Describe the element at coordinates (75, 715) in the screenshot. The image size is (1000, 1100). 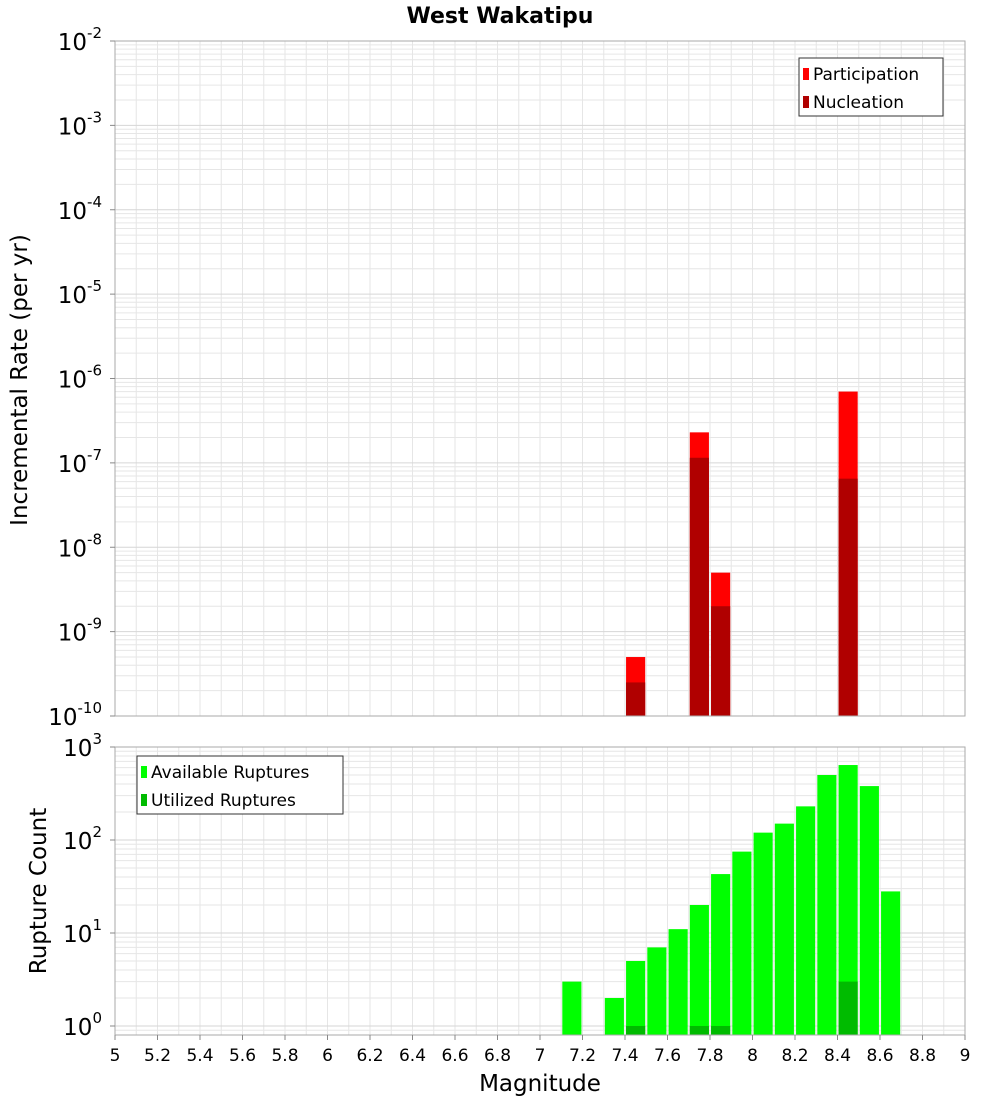
I see `top-y-tick-label: 10⁻¹⁰` at that location.